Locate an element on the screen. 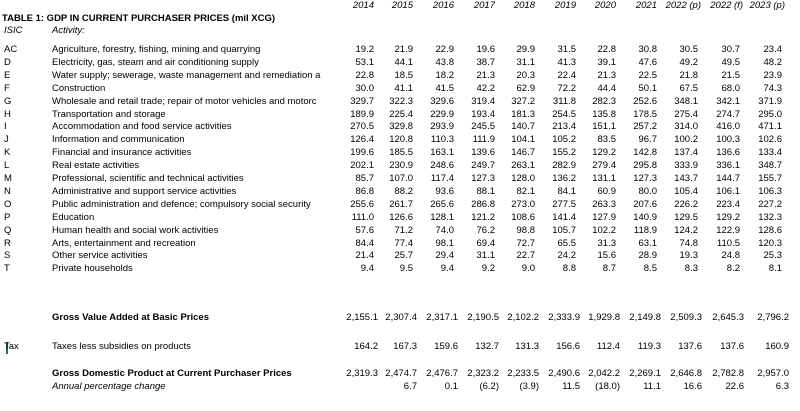 This screenshot has height=411, width=800. value-cell: 43.8 is located at coordinates (445, 62).